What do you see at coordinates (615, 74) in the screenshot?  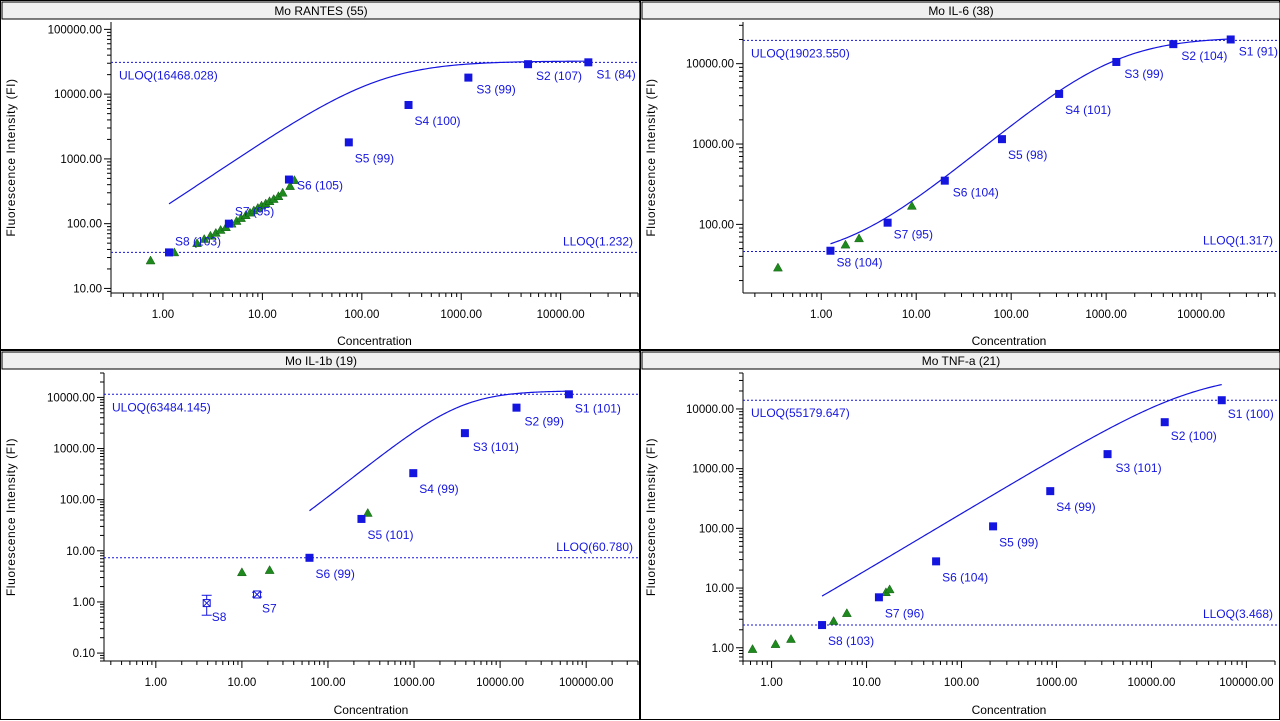 I see `standard-label: S1 (84)` at bounding box center [615, 74].